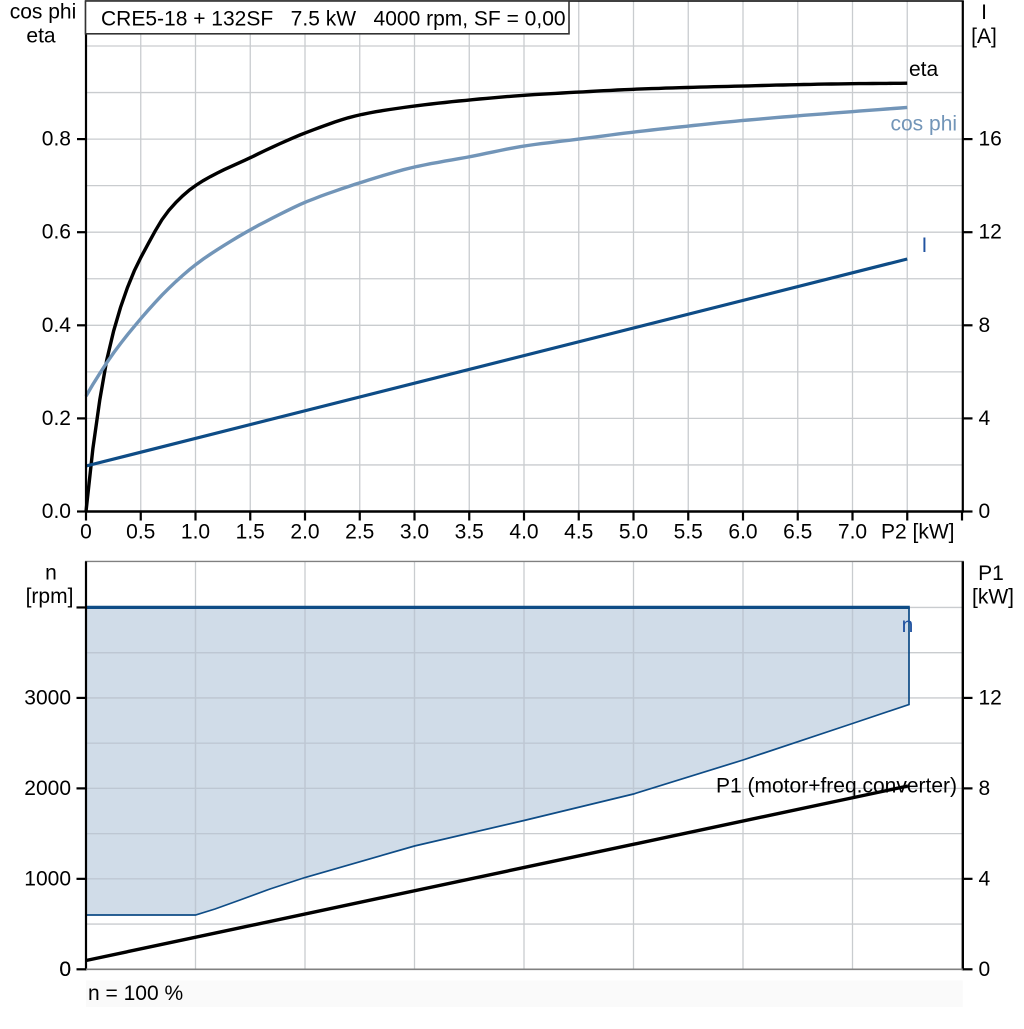 The image size is (1024, 1029). Describe the element at coordinates (47, 788) in the screenshot. I see `svg-text: 2000` at that location.